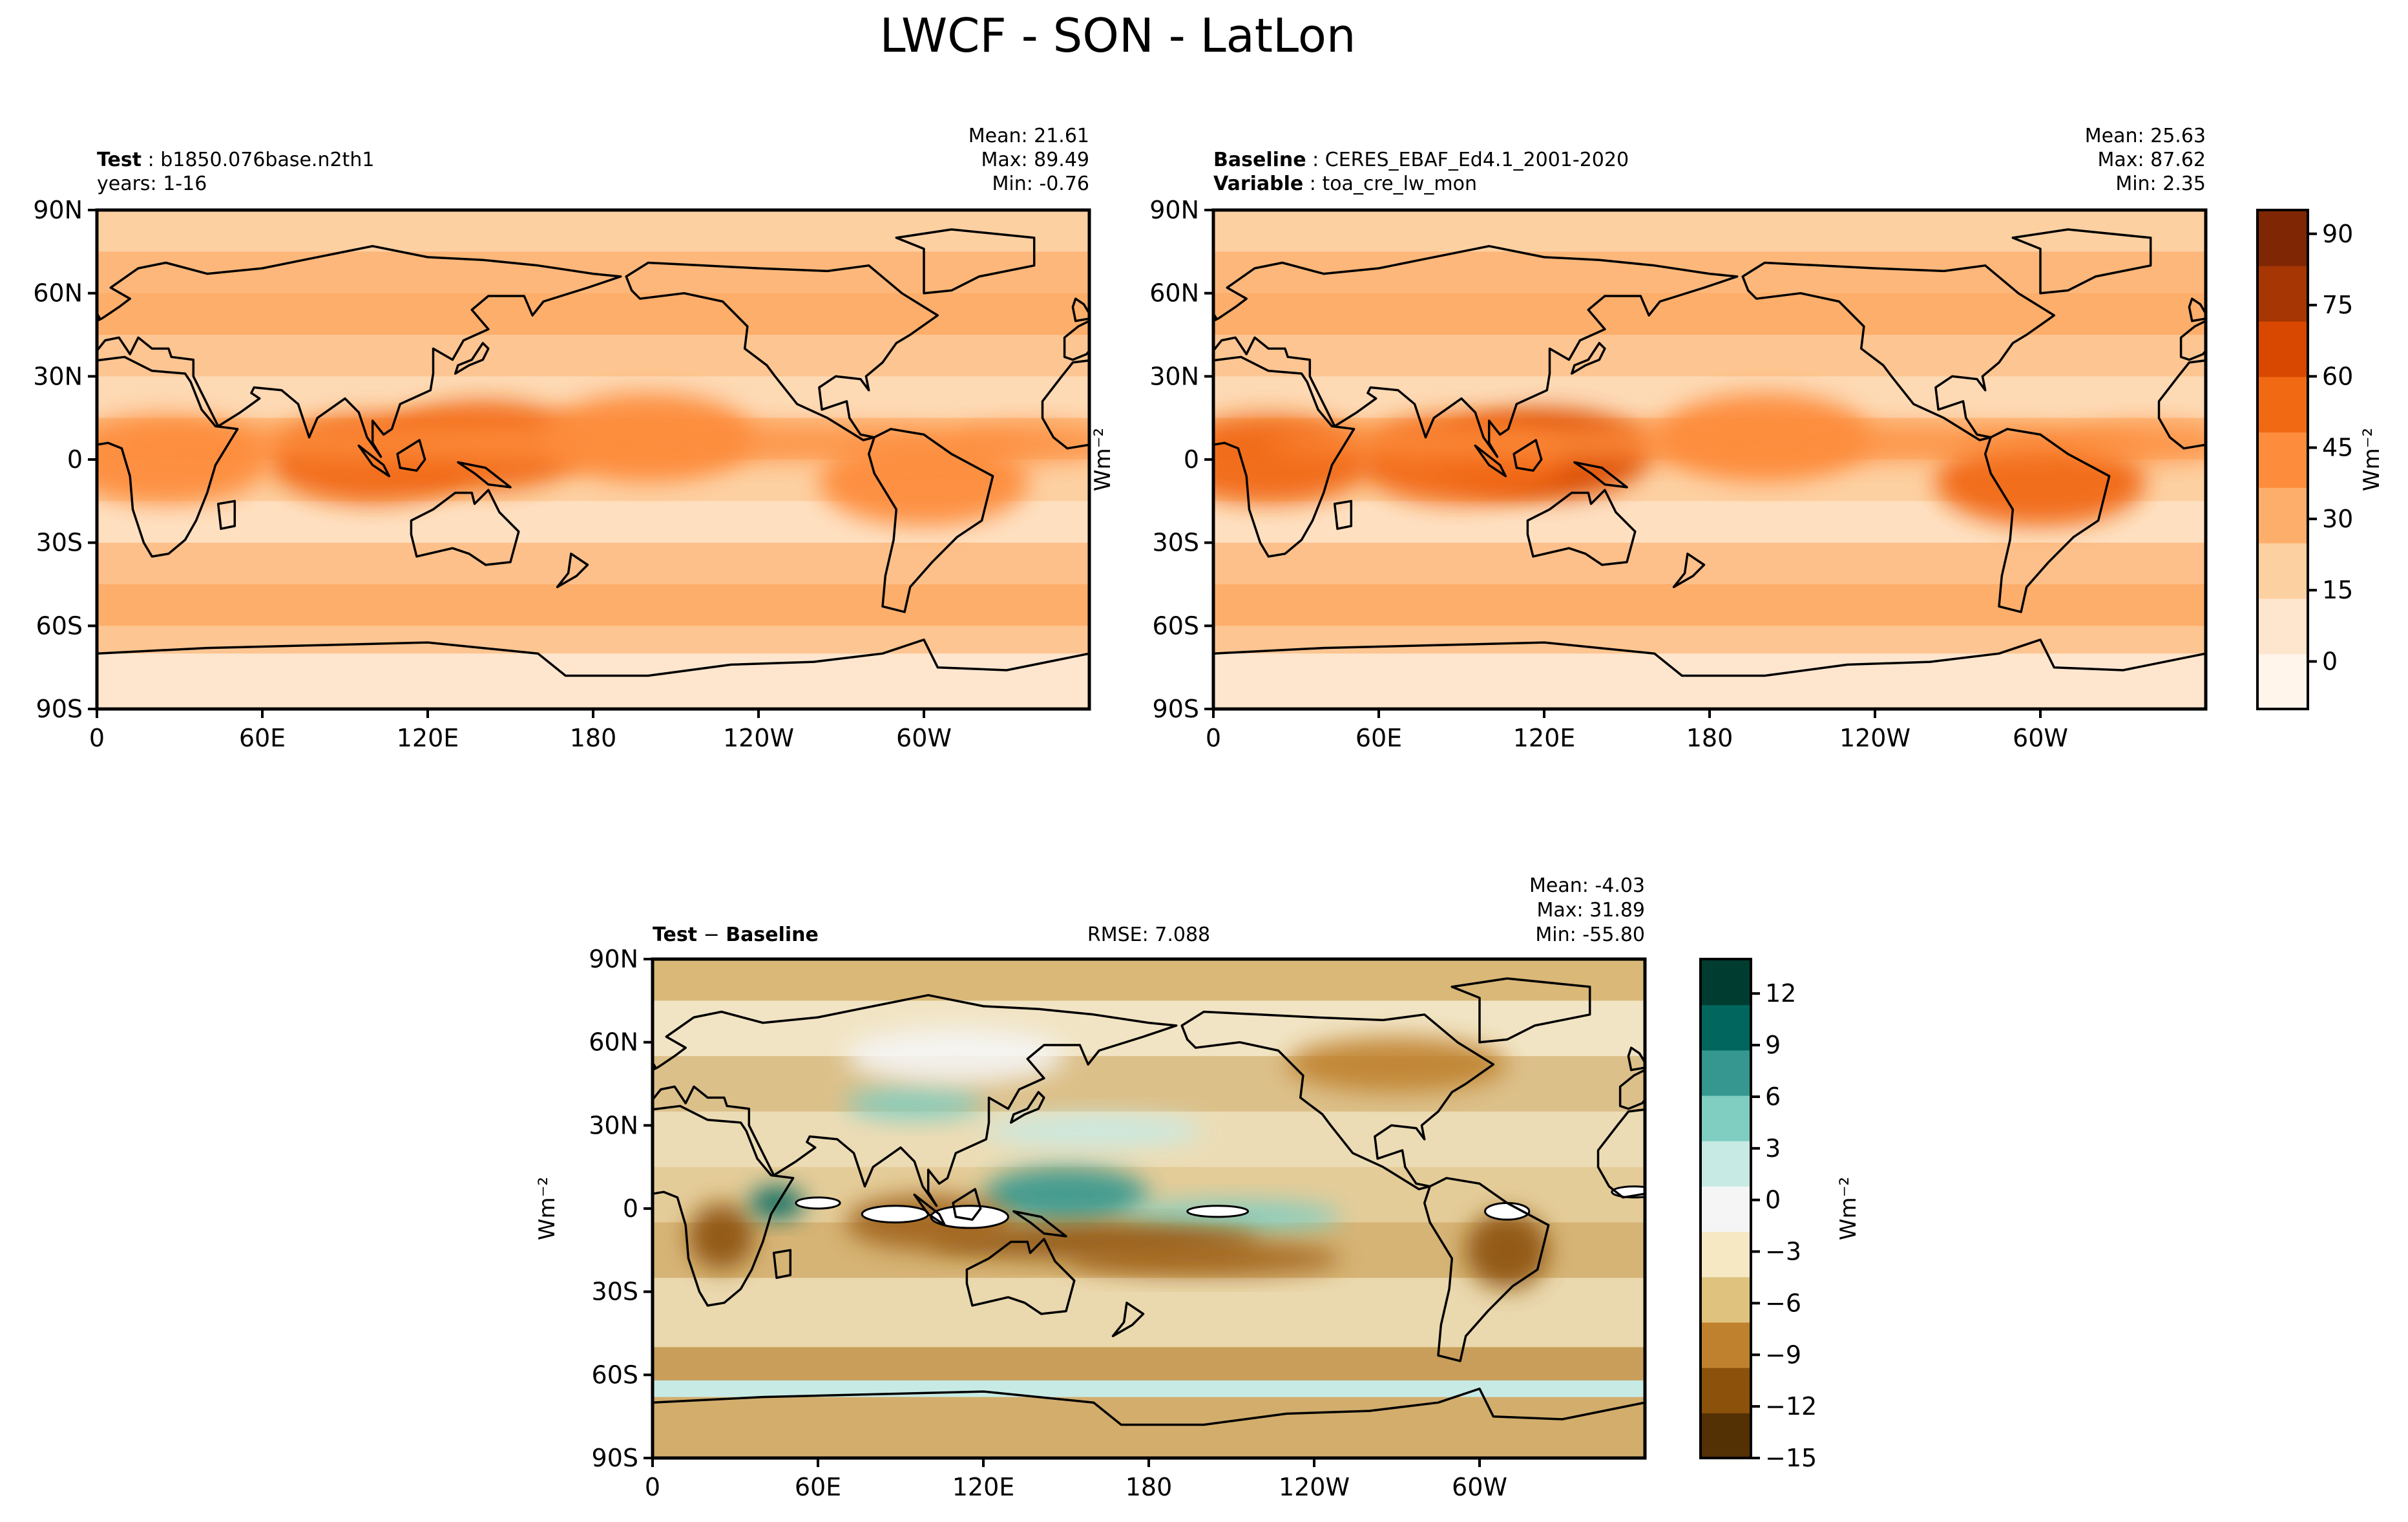  Describe the element at coordinates (1191, 459) in the screenshot. I see `baseline-ytick-label-3: 0` at that location.